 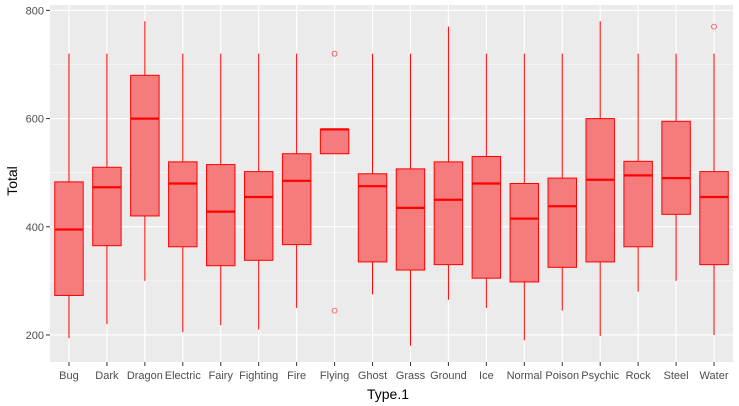 I want to click on box-group-electric, so click(x=183, y=193).